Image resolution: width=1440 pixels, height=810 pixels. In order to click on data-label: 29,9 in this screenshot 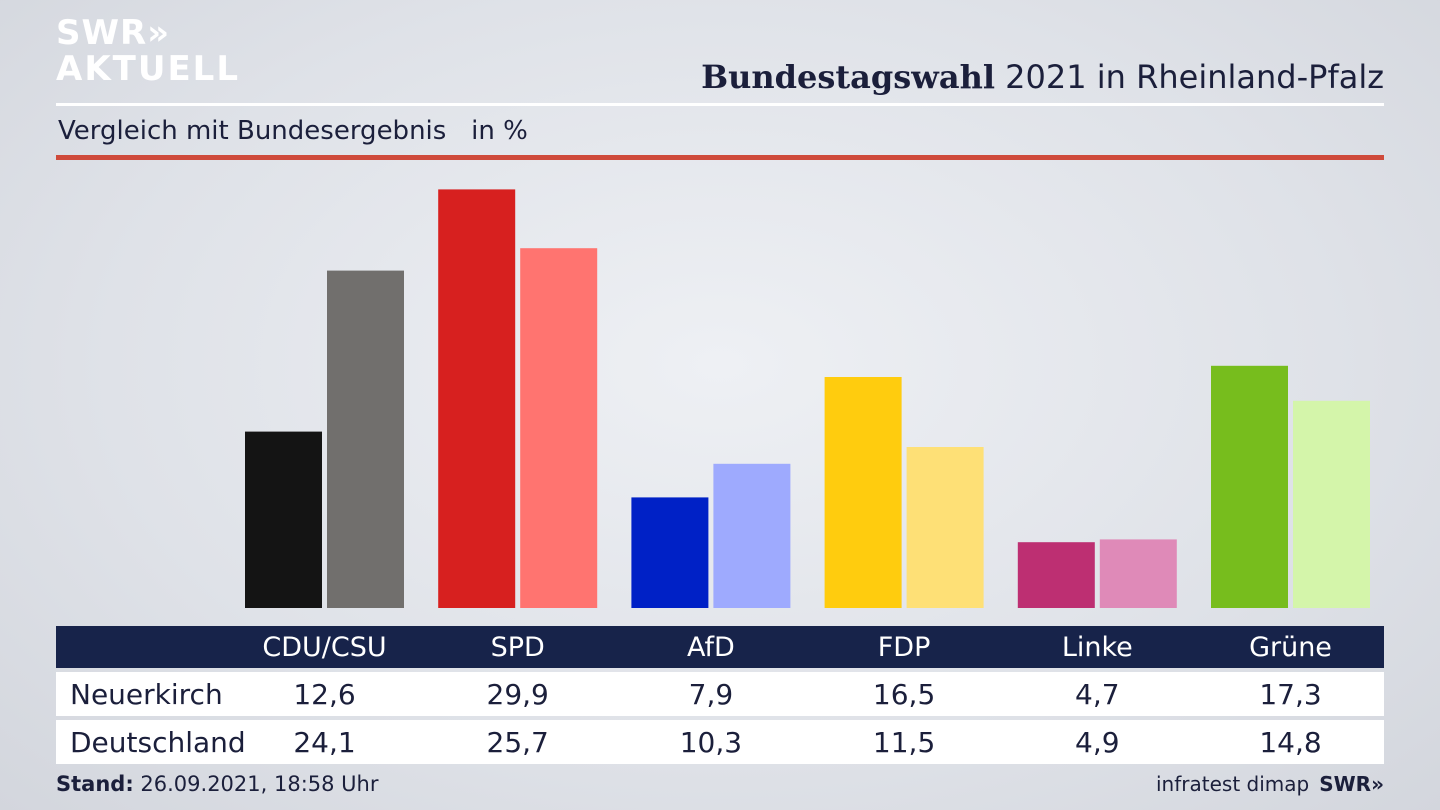, I will do `click(517, 694)`.